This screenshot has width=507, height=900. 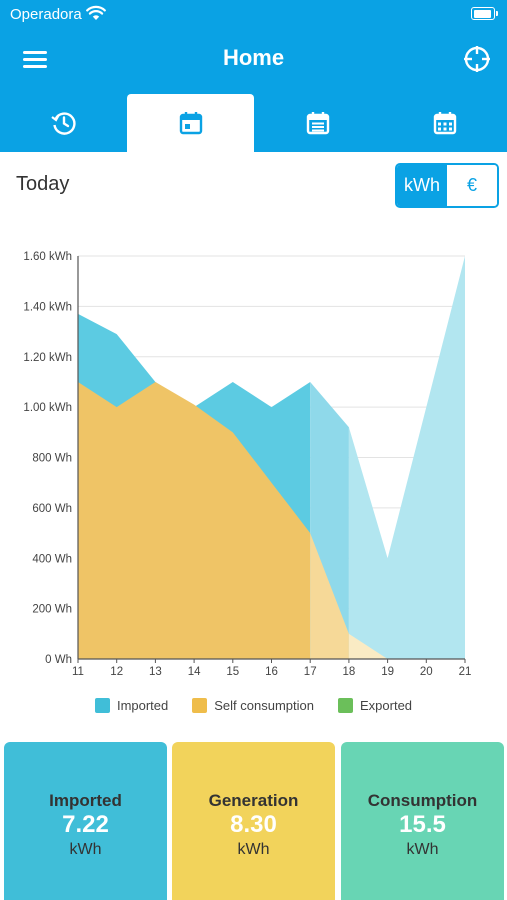 I want to click on menu-button, so click(x=35, y=59).